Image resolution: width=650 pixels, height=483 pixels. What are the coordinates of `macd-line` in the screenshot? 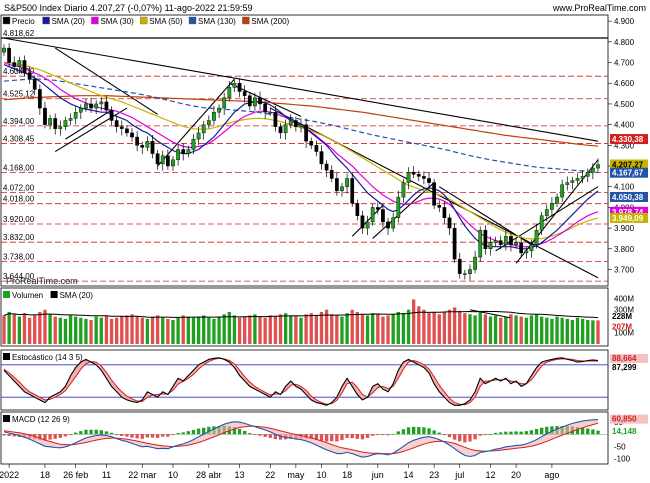 It's located at (301, 438).